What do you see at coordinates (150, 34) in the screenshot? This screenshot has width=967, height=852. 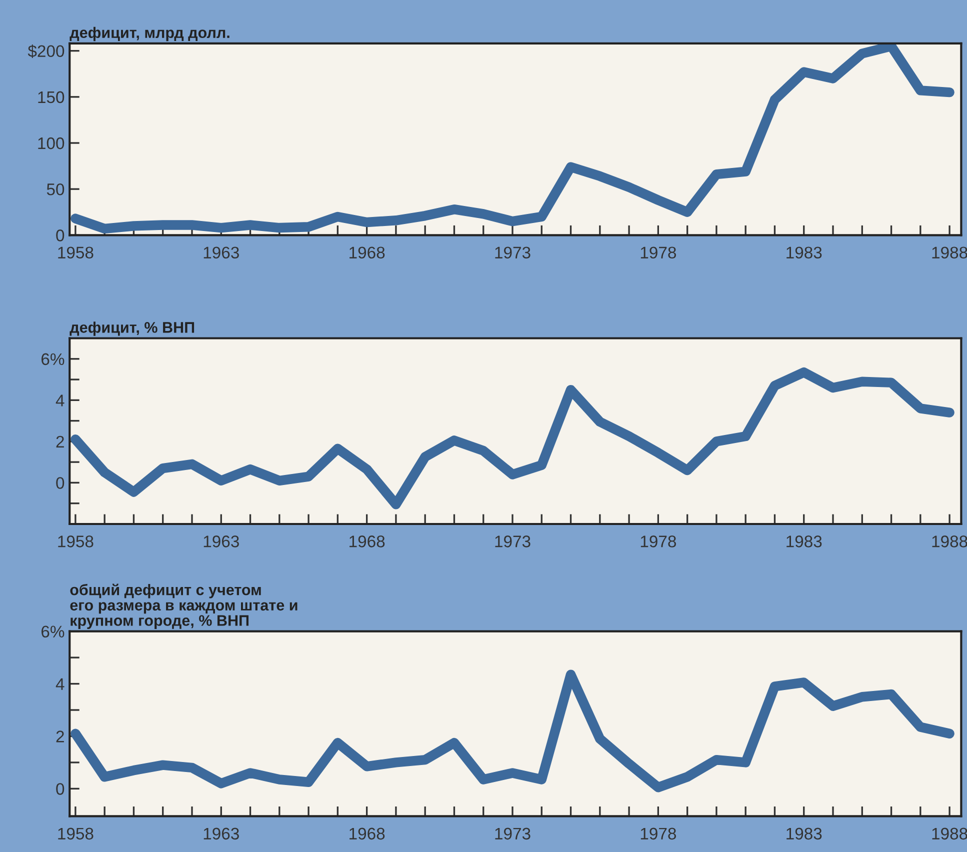 I see `chart-title: дефицит, млрд долл.` at bounding box center [150, 34].